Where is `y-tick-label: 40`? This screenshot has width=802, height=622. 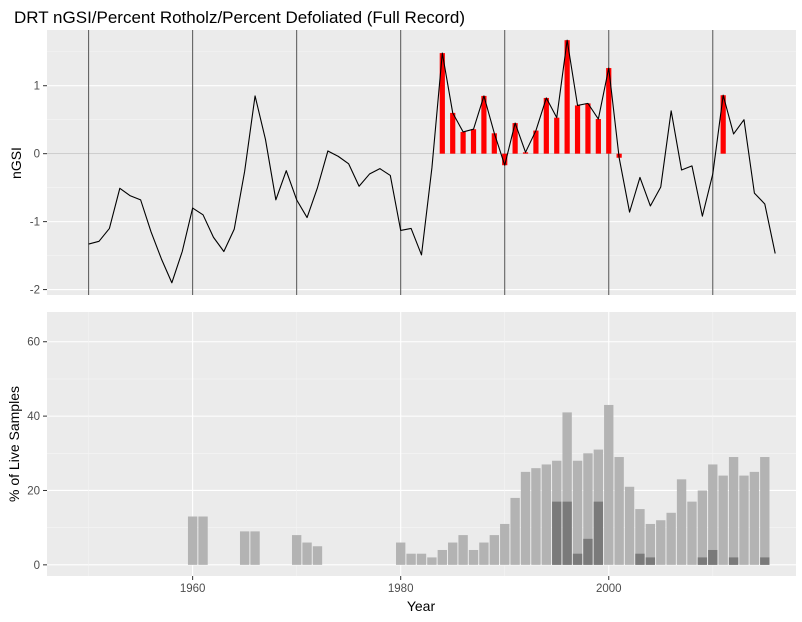 y-tick-label: 40 is located at coordinates (33, 417).